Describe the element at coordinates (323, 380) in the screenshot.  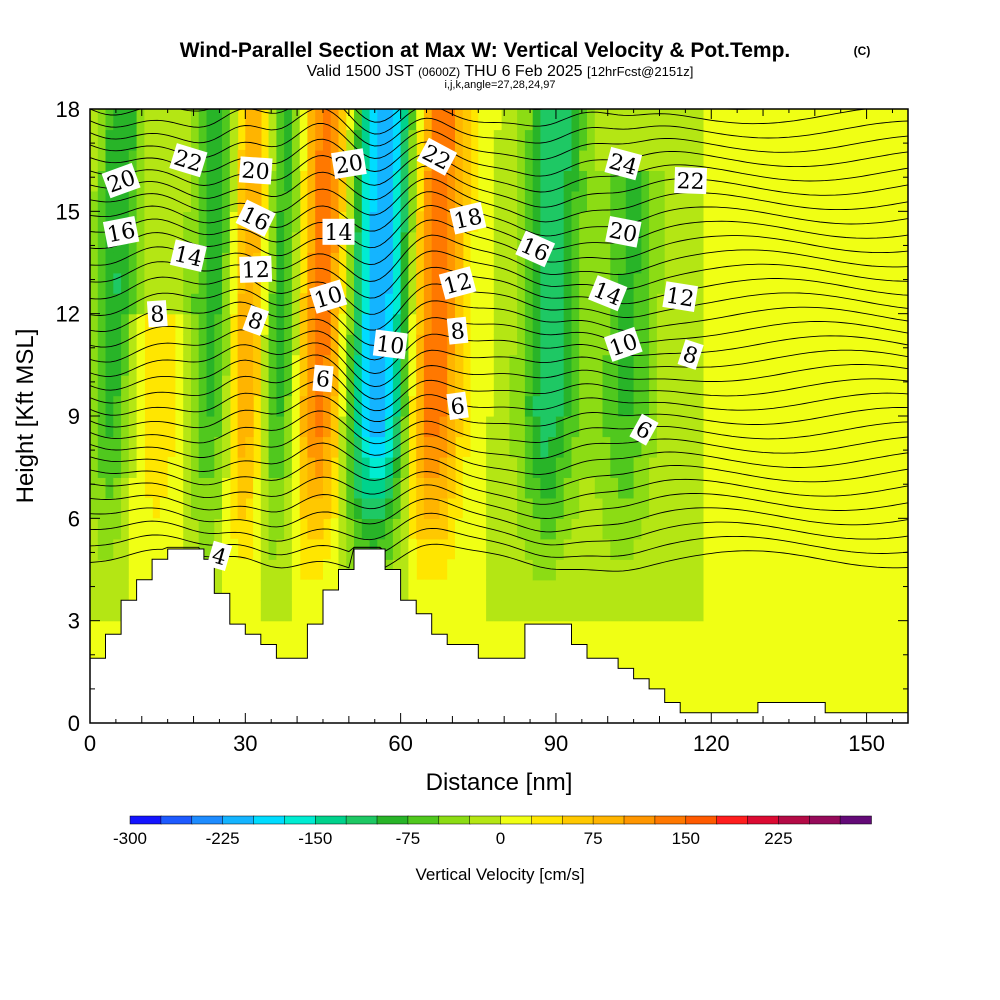
I see `contour-label-text: 6` at that location.